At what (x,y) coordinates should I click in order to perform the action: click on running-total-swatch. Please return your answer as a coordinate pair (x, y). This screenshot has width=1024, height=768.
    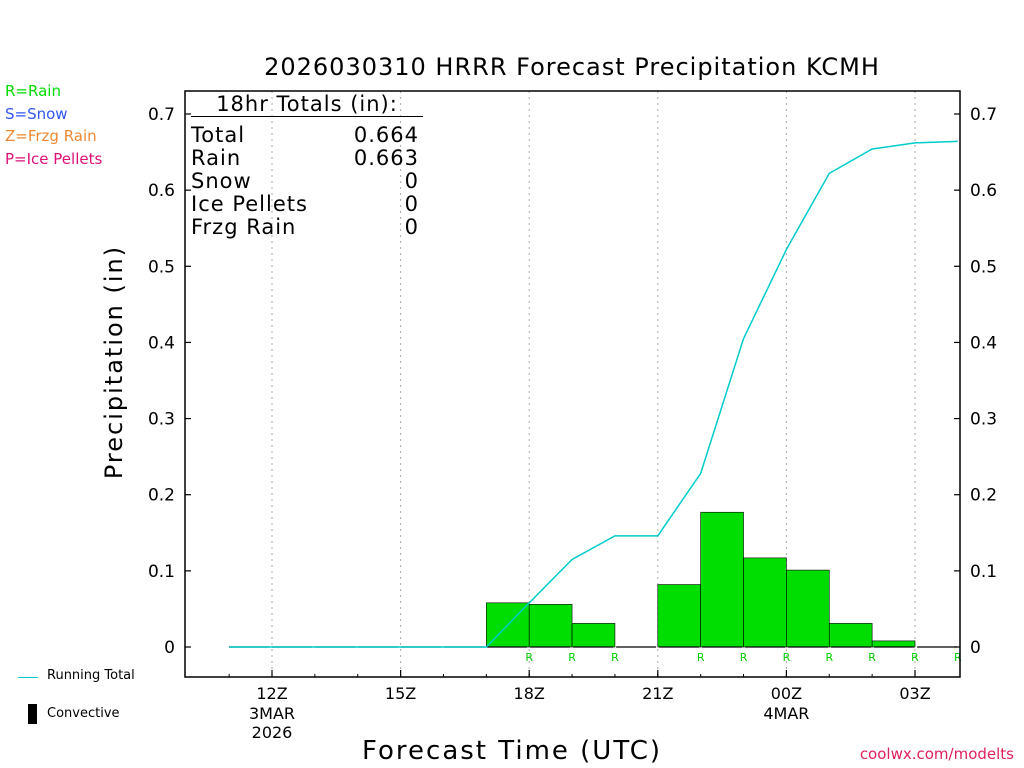
    Looking at the image, I should click on (28, 677).